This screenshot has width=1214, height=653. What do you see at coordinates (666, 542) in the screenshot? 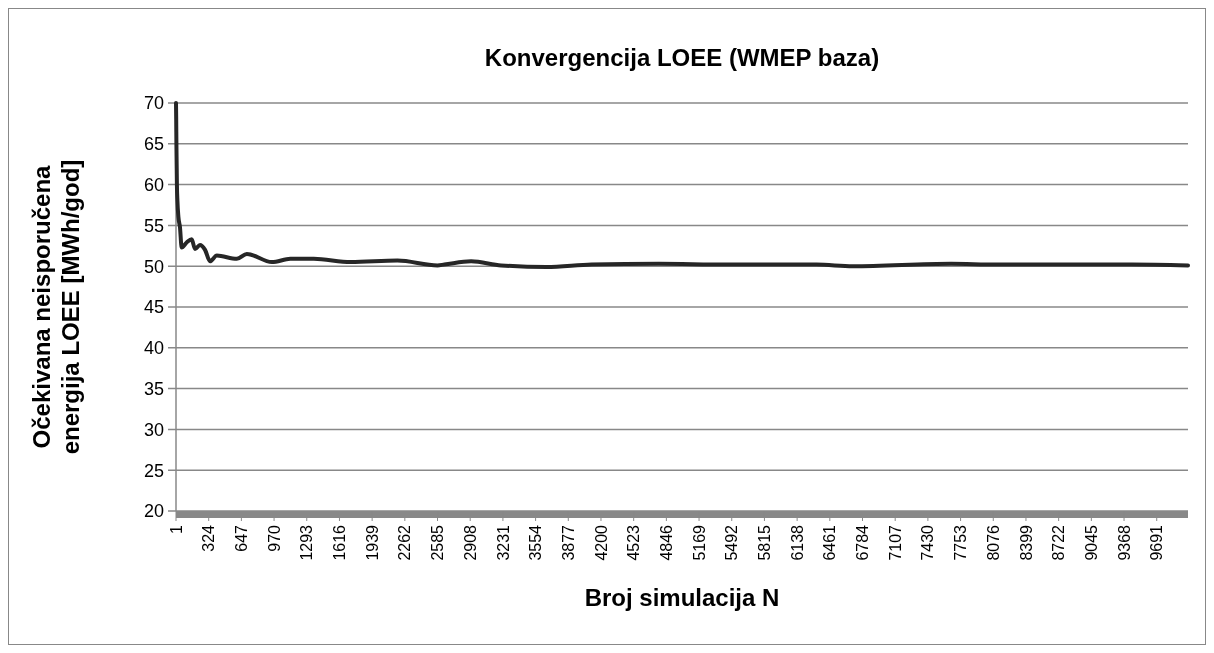
I see `x-tick-label: 4846` at bounding box center [666, 542].